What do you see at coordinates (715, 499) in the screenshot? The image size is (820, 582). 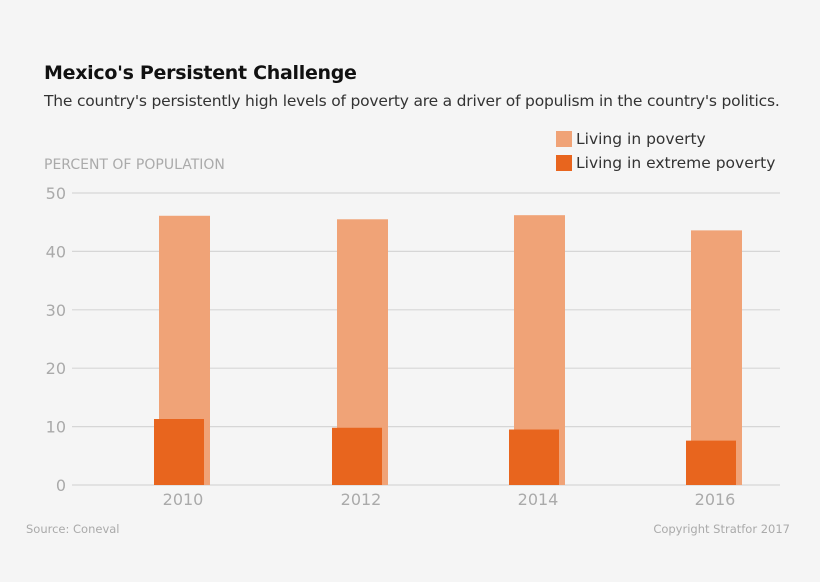 I see `x-tick-label: 2016` at bounding box center [715, 499].